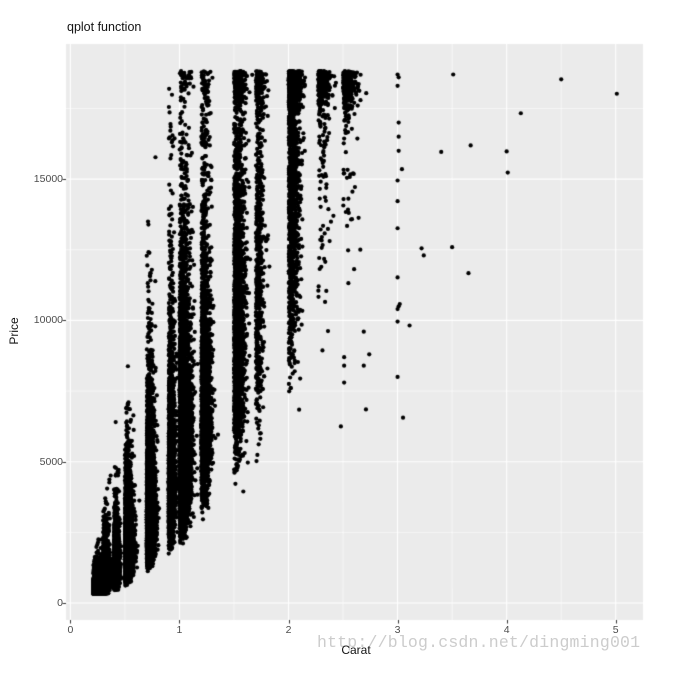  What do you see at coordinates (70, 630) in the screenshot?
I see `x-tick-label: 0` at bounding box center [70, 630].